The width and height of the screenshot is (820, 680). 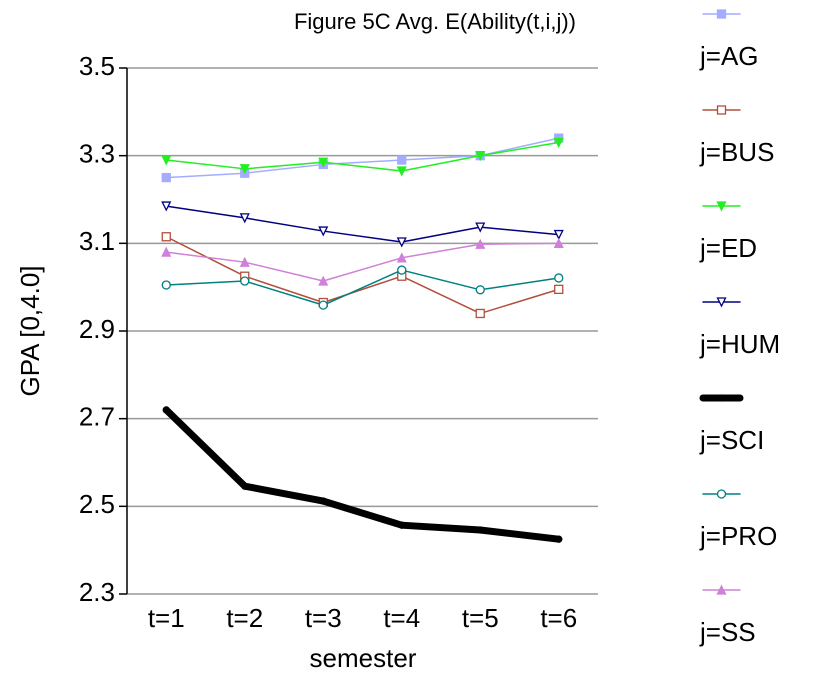 I want to click on y-tick-label: 3.3, so click(x=97, y=154).